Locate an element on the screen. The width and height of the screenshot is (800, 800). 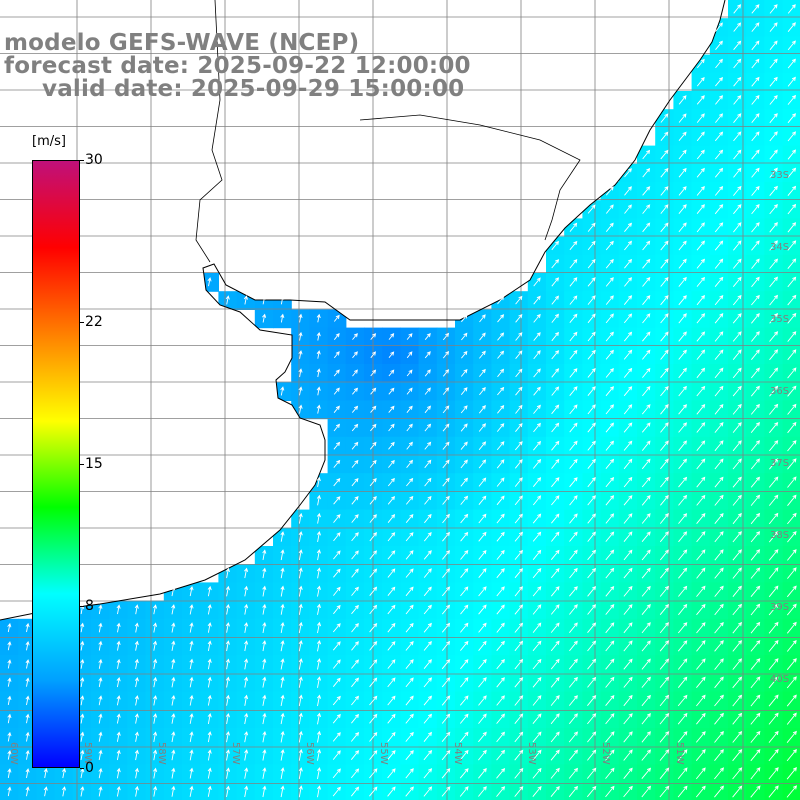
colorbar-tick-label: 30 is located at coordinates (94, 160).